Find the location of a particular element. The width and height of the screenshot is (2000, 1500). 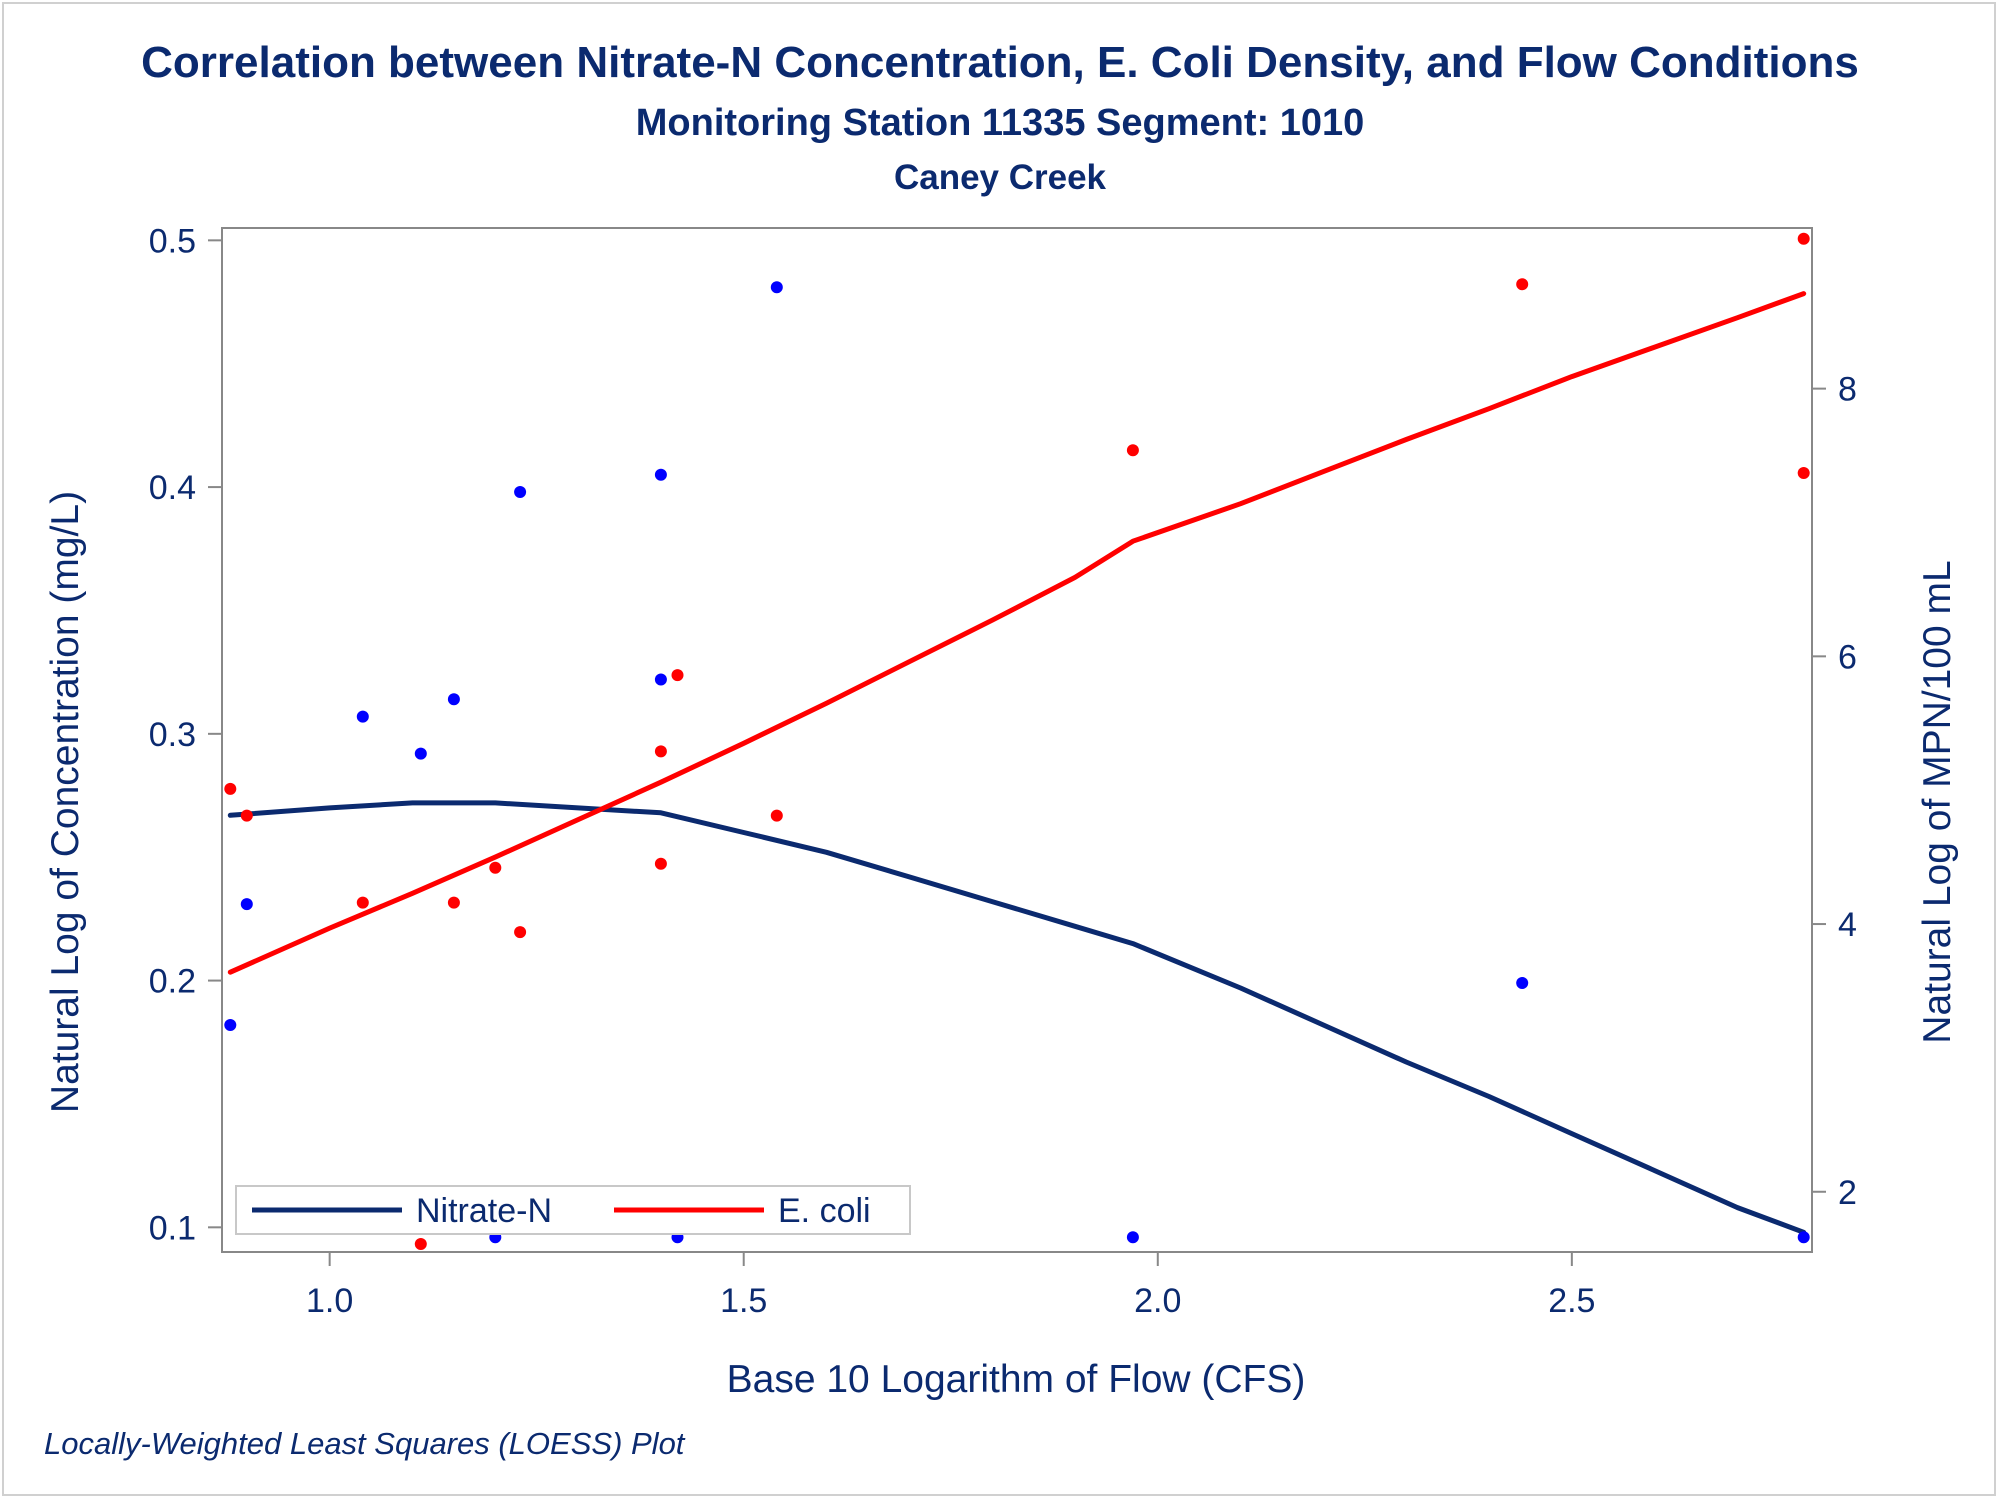

y-right-tick-label: 6 is located at coordinates (1847, 657).